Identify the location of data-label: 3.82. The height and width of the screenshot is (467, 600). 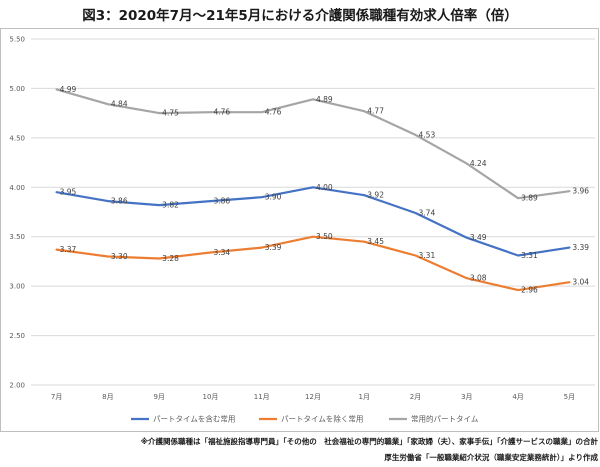
(170, 205).